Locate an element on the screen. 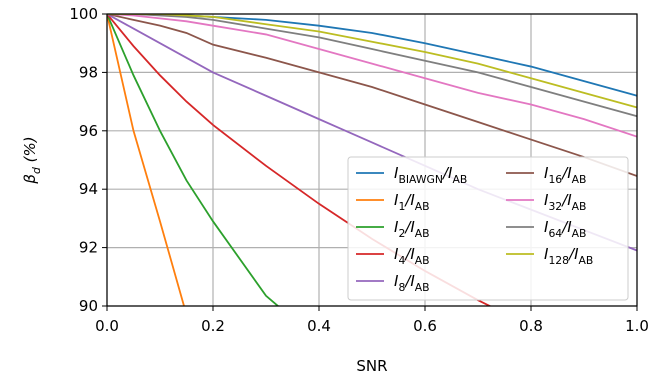 This screenshot has height=379, width=671. y-tick-label: 90 is located at coordinates (88, 306).